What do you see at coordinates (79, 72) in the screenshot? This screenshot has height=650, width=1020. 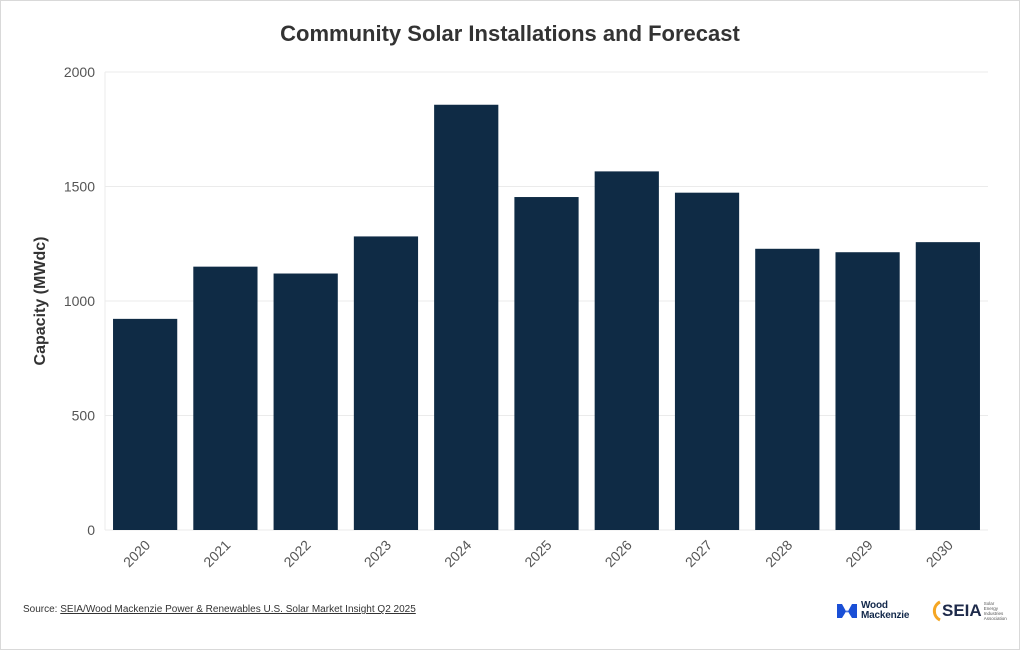 I see `y-tick-label: 2000` at bounding box center [79, 72].